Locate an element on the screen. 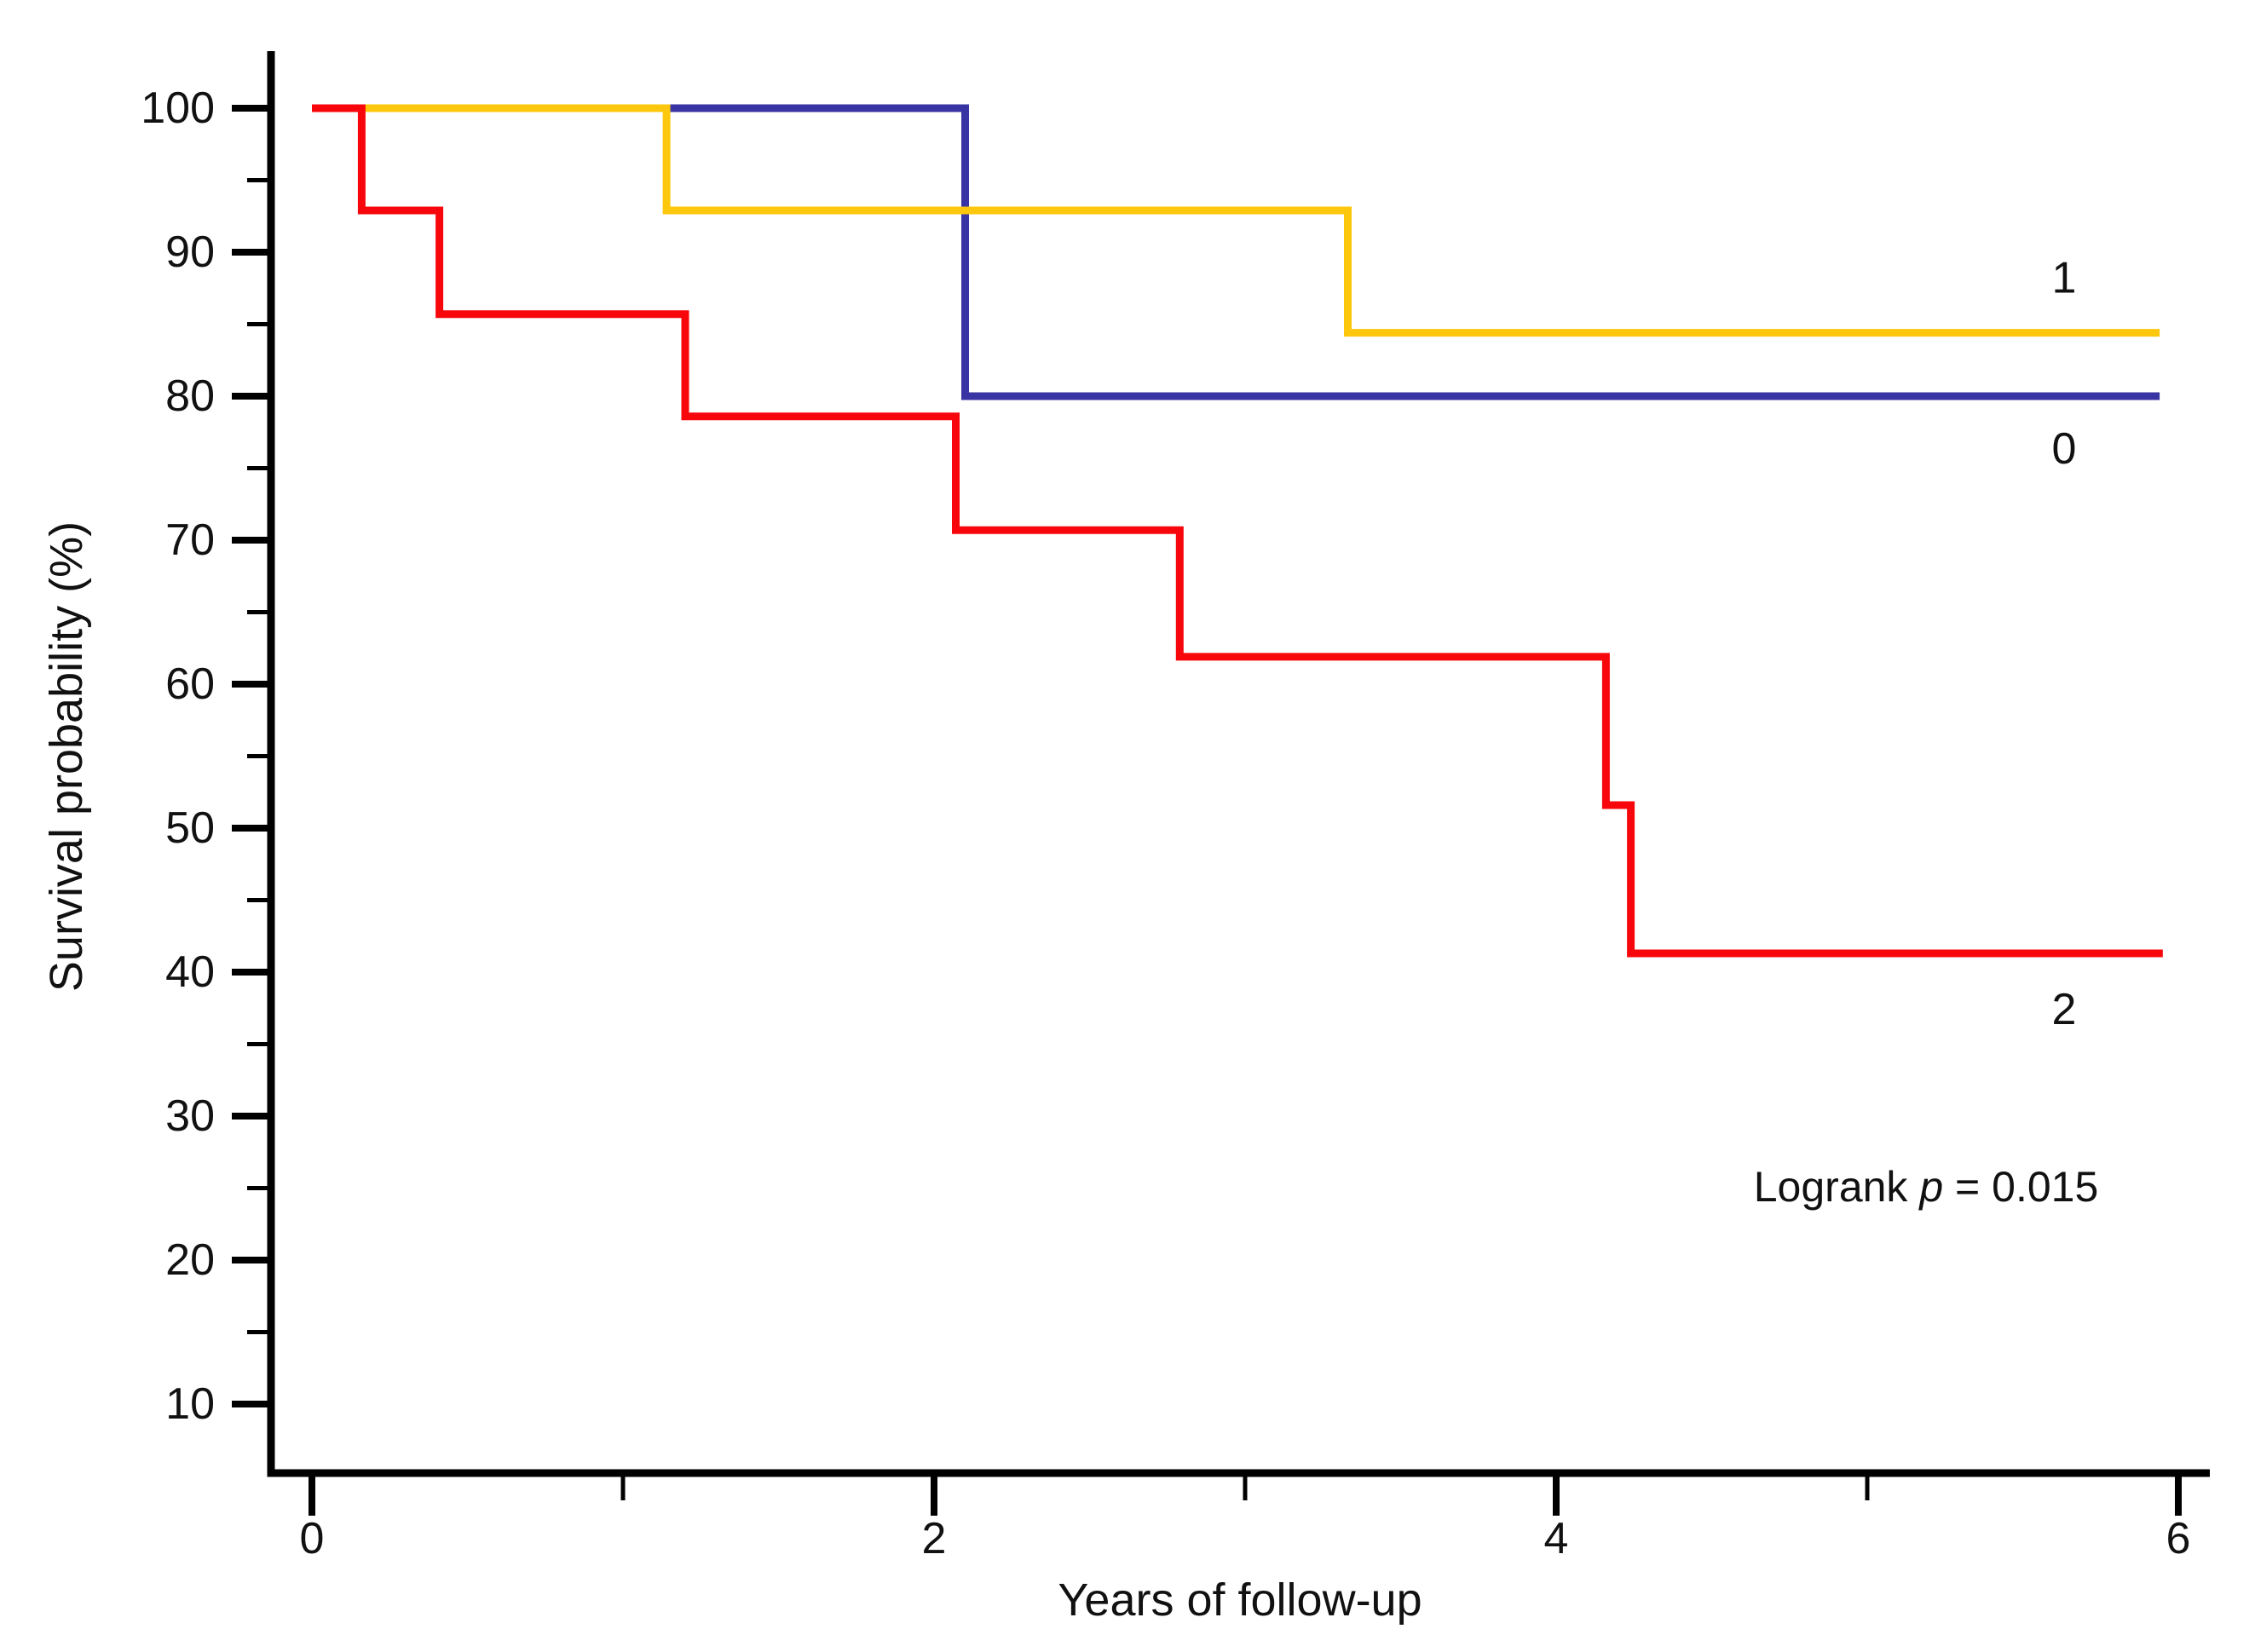 This screenshot has height=1652, width=2255. series-label-2: 2 is located at coordinates (2064, 1009).